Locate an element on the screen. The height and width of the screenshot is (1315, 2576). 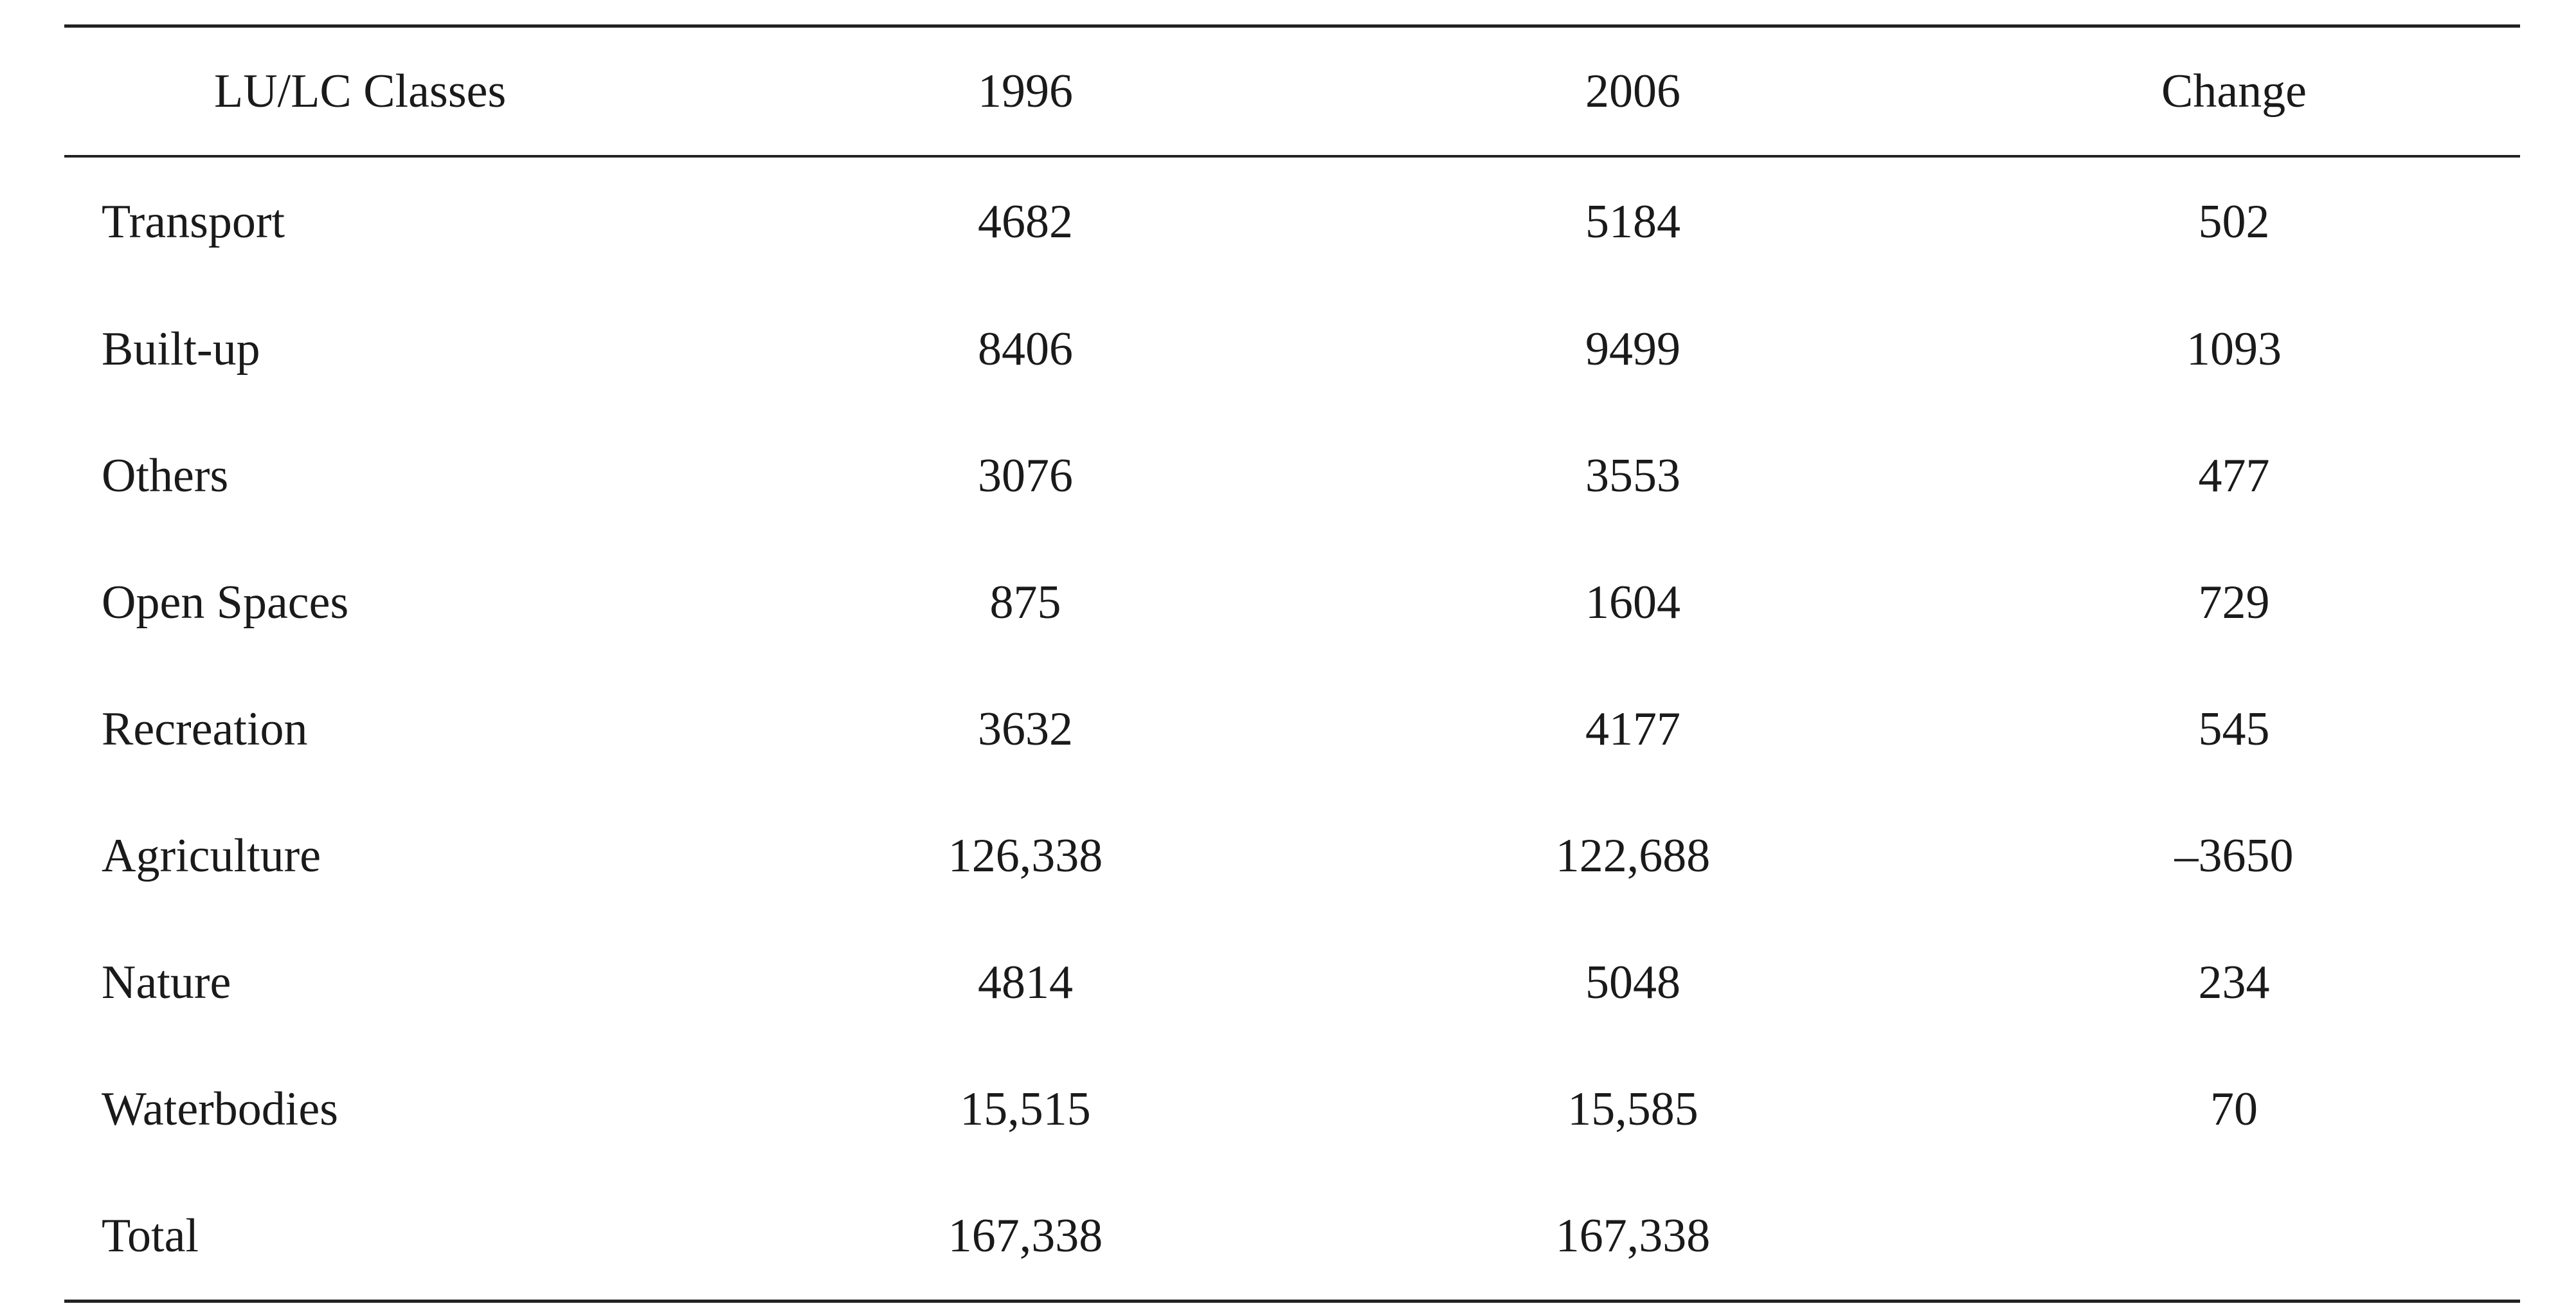
value-2006: 5184 is located at coordinates (1632, 222).